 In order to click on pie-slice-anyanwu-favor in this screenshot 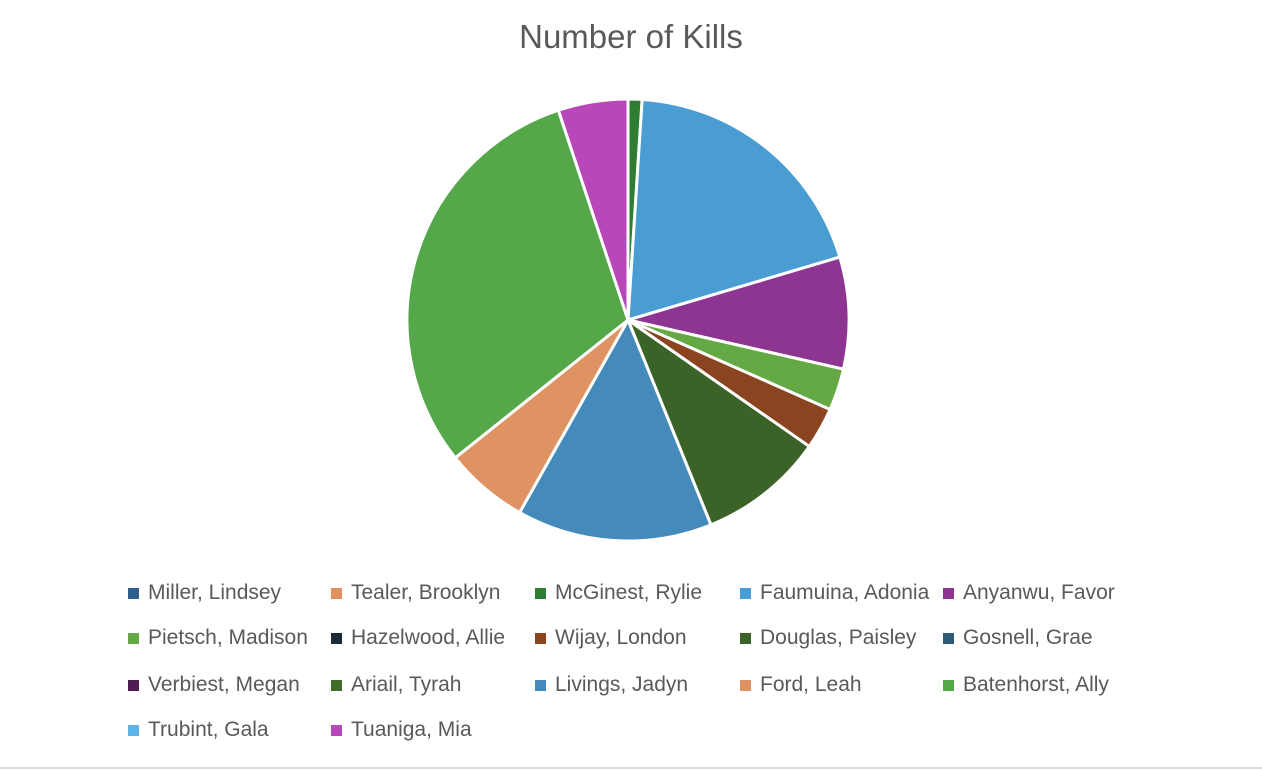, I will do `click(738, 313)`.